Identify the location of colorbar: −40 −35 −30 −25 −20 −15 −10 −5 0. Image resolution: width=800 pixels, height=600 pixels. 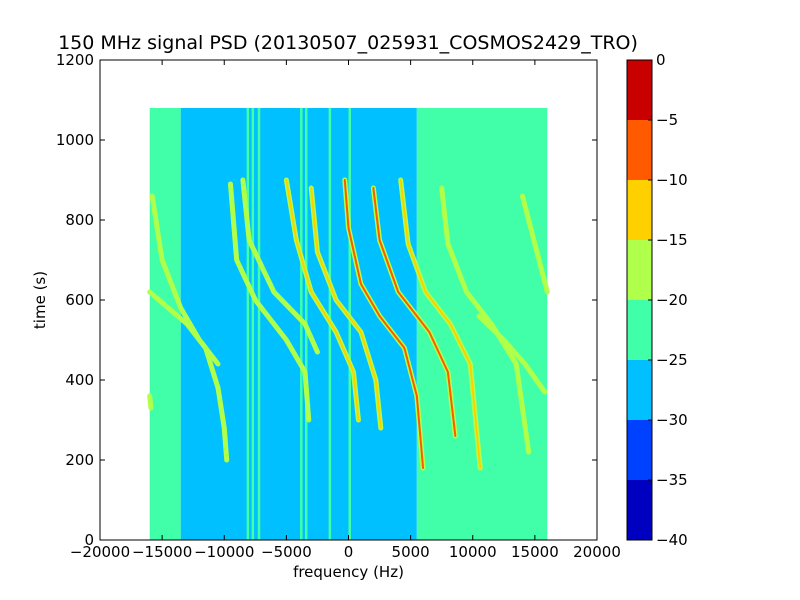
(657, 300).